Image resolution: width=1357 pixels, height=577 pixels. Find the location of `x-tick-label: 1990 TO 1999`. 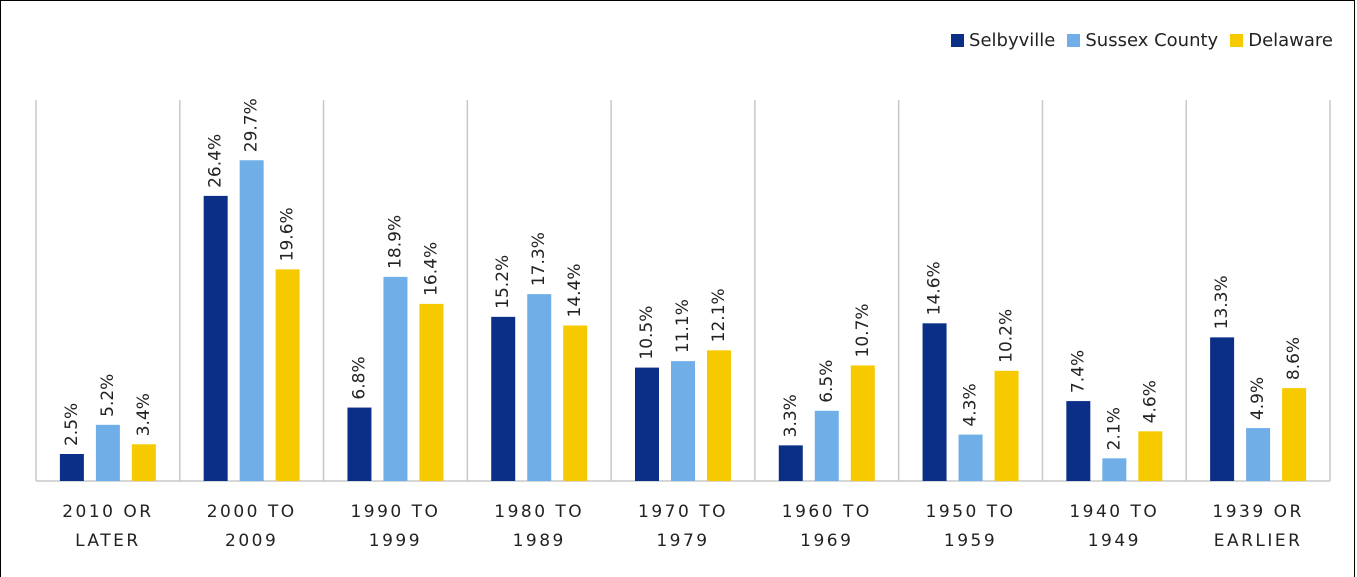

x-tick-label: 1990 TO 1999 is located at coordinates (395, 526).